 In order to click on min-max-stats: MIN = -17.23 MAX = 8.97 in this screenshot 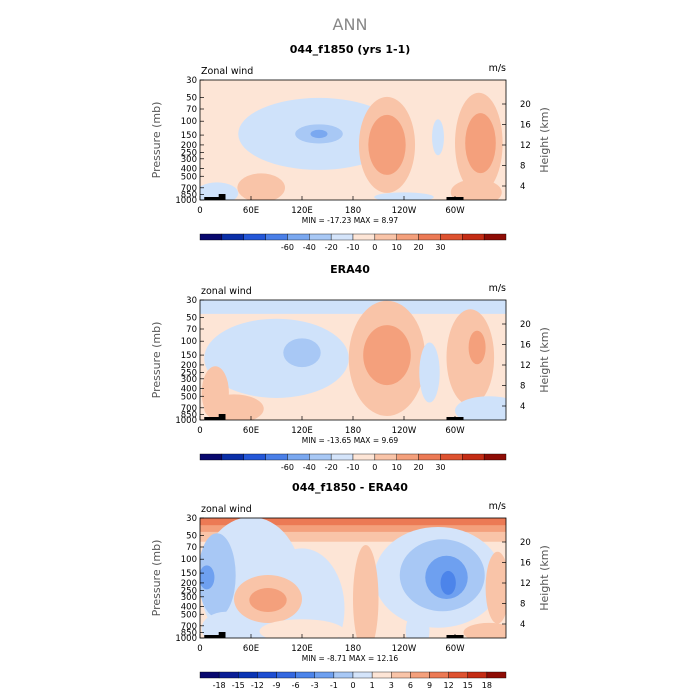, I will do `click(350, 220)`.